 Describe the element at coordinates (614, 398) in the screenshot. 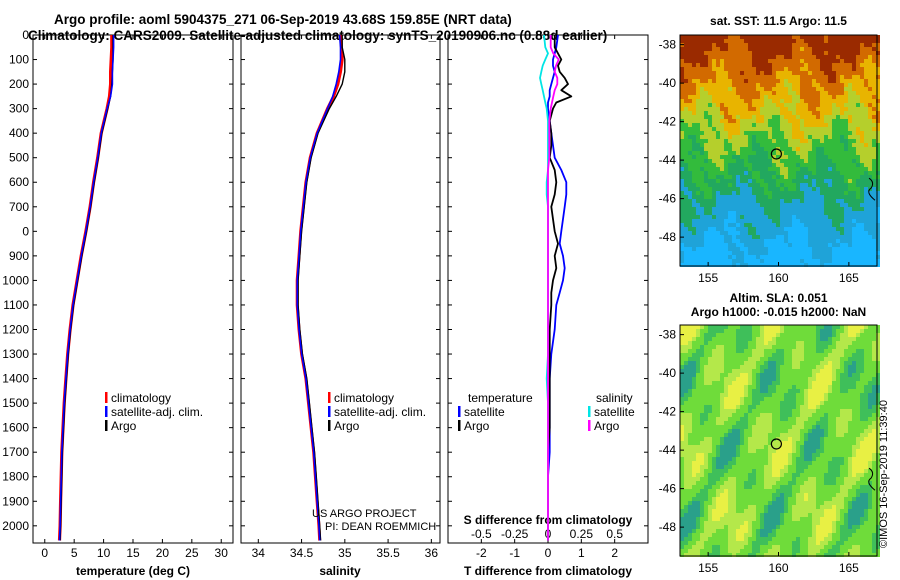

I see `legend-salinity-heading: salinity` at that location.